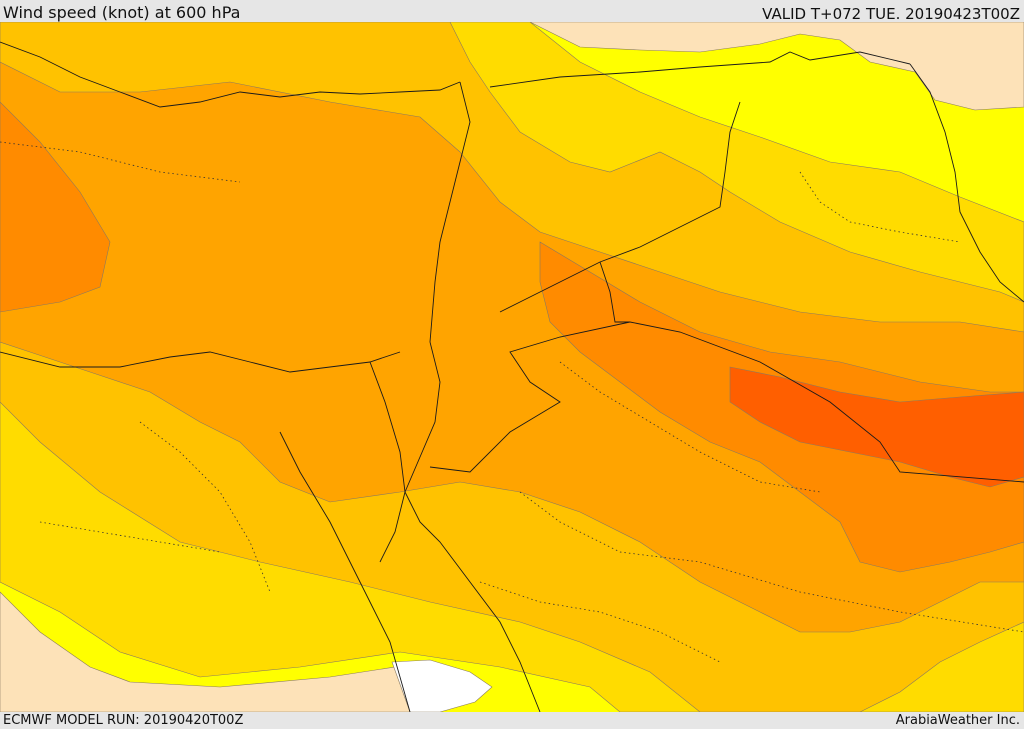  I want to click on band-calm, so click(442, 685).